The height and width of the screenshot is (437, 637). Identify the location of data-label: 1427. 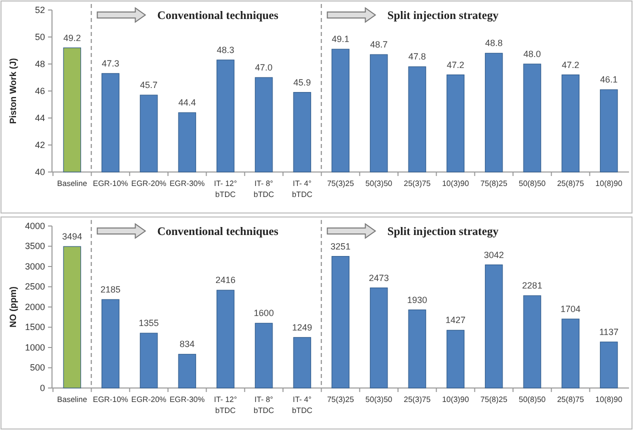
(456, 320).